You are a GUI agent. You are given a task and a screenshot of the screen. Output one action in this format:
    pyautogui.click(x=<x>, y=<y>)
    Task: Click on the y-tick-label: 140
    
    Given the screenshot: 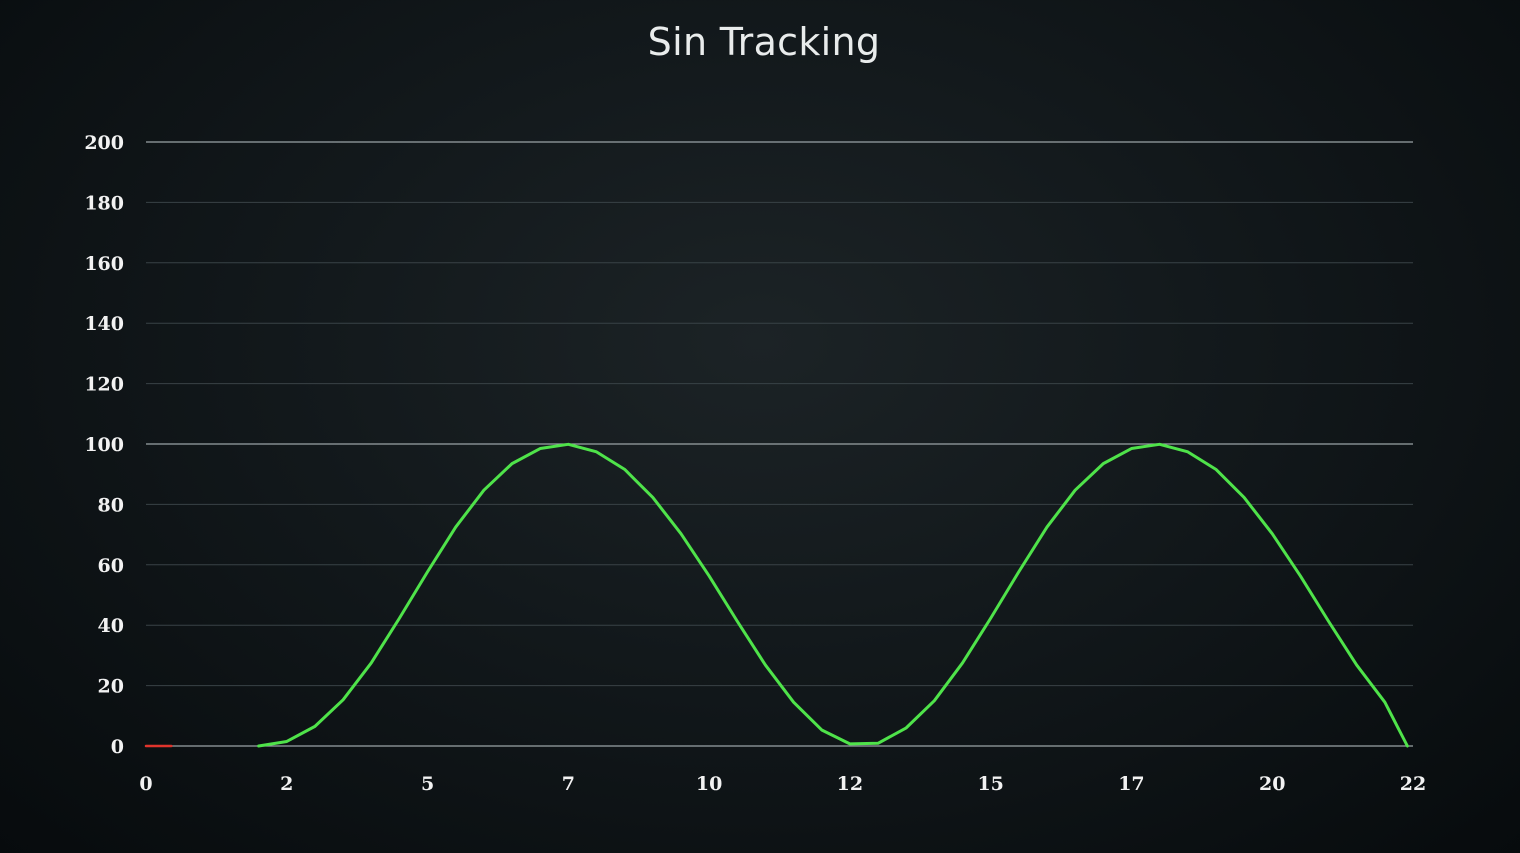 What is the action you would take?
    pyautogui.click(x=104, y=324)
    